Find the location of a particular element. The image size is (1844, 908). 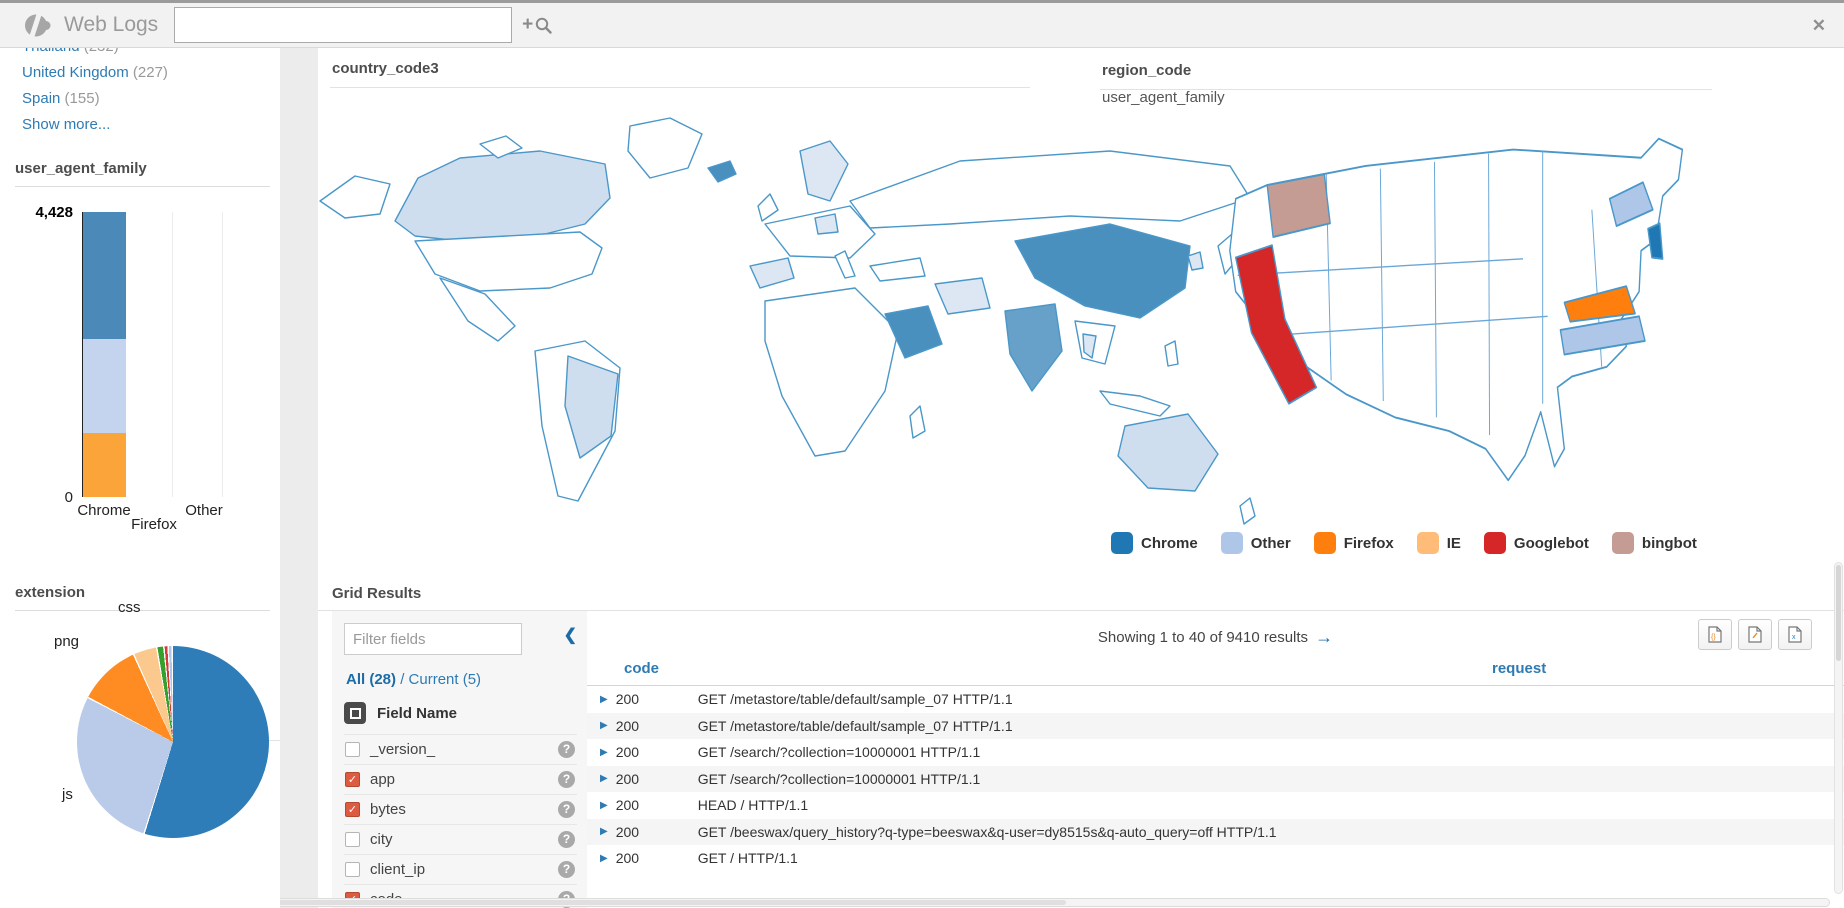

user-agent-bar-chart: 4,428 4,000 3,000 2,000 is located at coordinates (140, 476).